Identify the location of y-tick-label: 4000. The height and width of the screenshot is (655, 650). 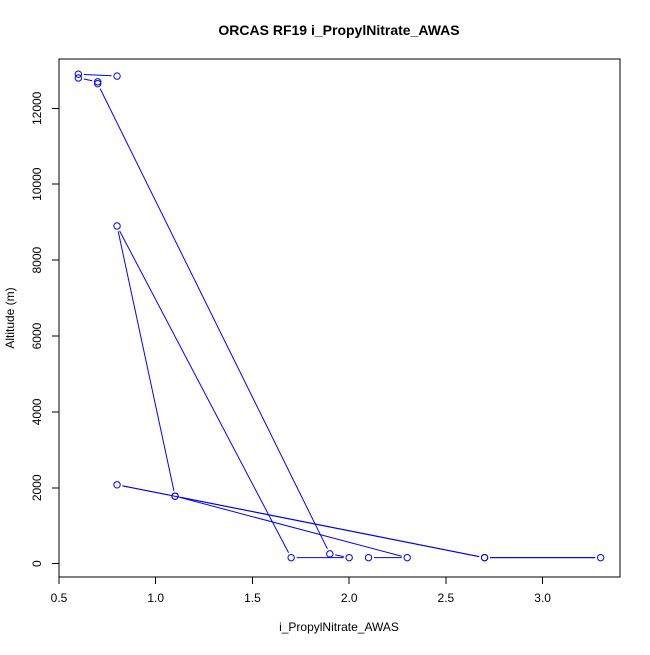
(37, 411).